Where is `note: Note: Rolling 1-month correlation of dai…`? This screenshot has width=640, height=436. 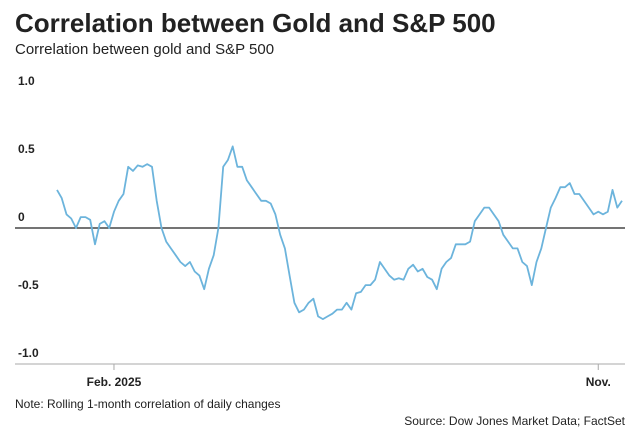 note: Note: Rolling 1-month correlation of dai… is located at coordinates (147, 404).